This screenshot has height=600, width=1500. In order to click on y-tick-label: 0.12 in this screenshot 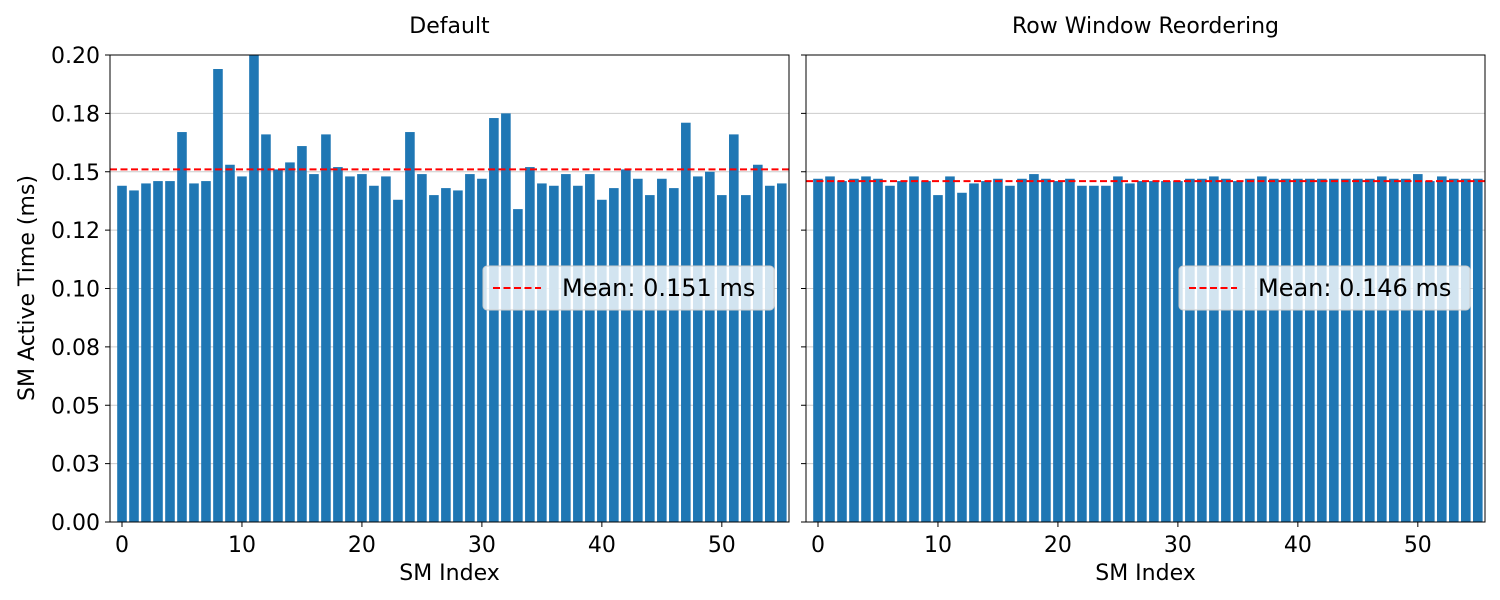, I will do `click(75, 231)`.